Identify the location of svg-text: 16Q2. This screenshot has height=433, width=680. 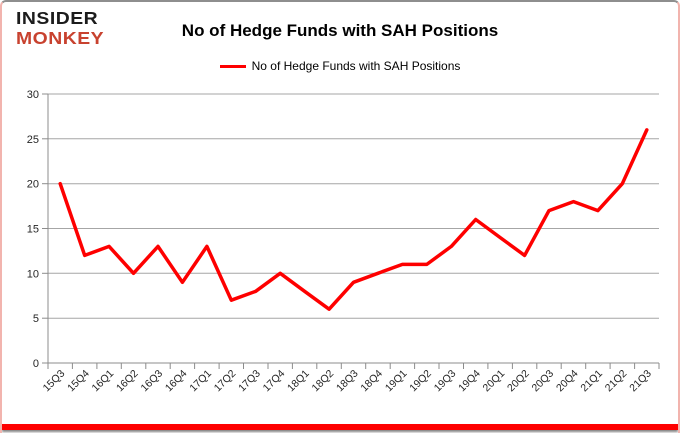
(127, 381).